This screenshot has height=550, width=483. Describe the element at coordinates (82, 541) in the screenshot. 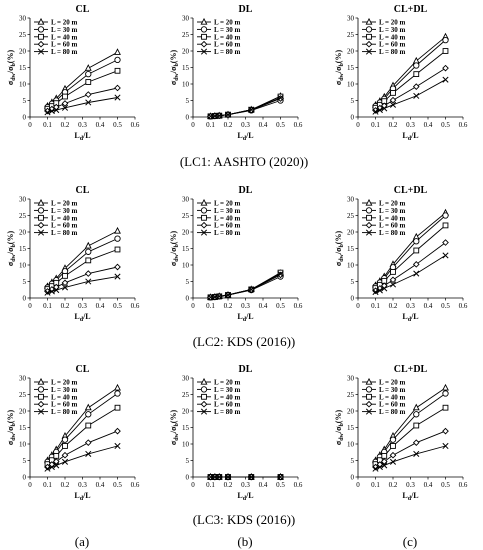

I see `column-letter-a: (a)` at that location.